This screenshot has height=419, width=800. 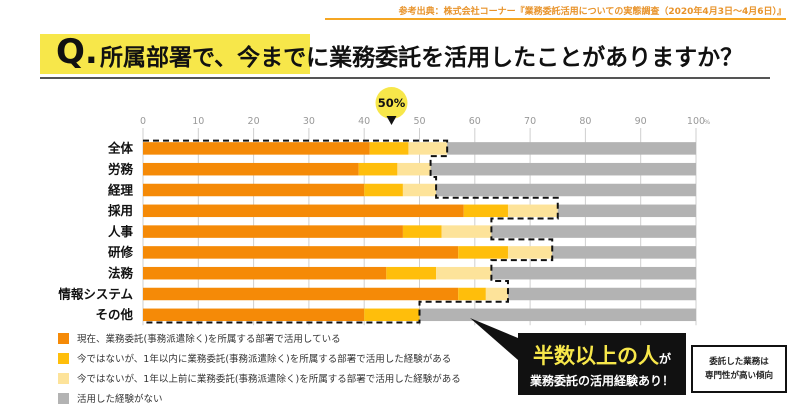 I want to click on x-tick-label: 70, so click(x=530, y=121).